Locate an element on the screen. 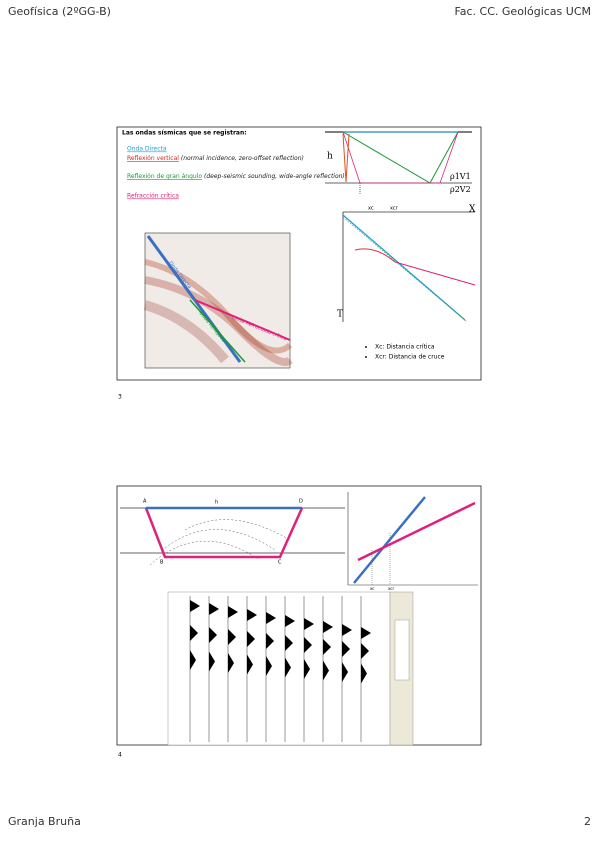  label: D is located at coordinates (301, 502).